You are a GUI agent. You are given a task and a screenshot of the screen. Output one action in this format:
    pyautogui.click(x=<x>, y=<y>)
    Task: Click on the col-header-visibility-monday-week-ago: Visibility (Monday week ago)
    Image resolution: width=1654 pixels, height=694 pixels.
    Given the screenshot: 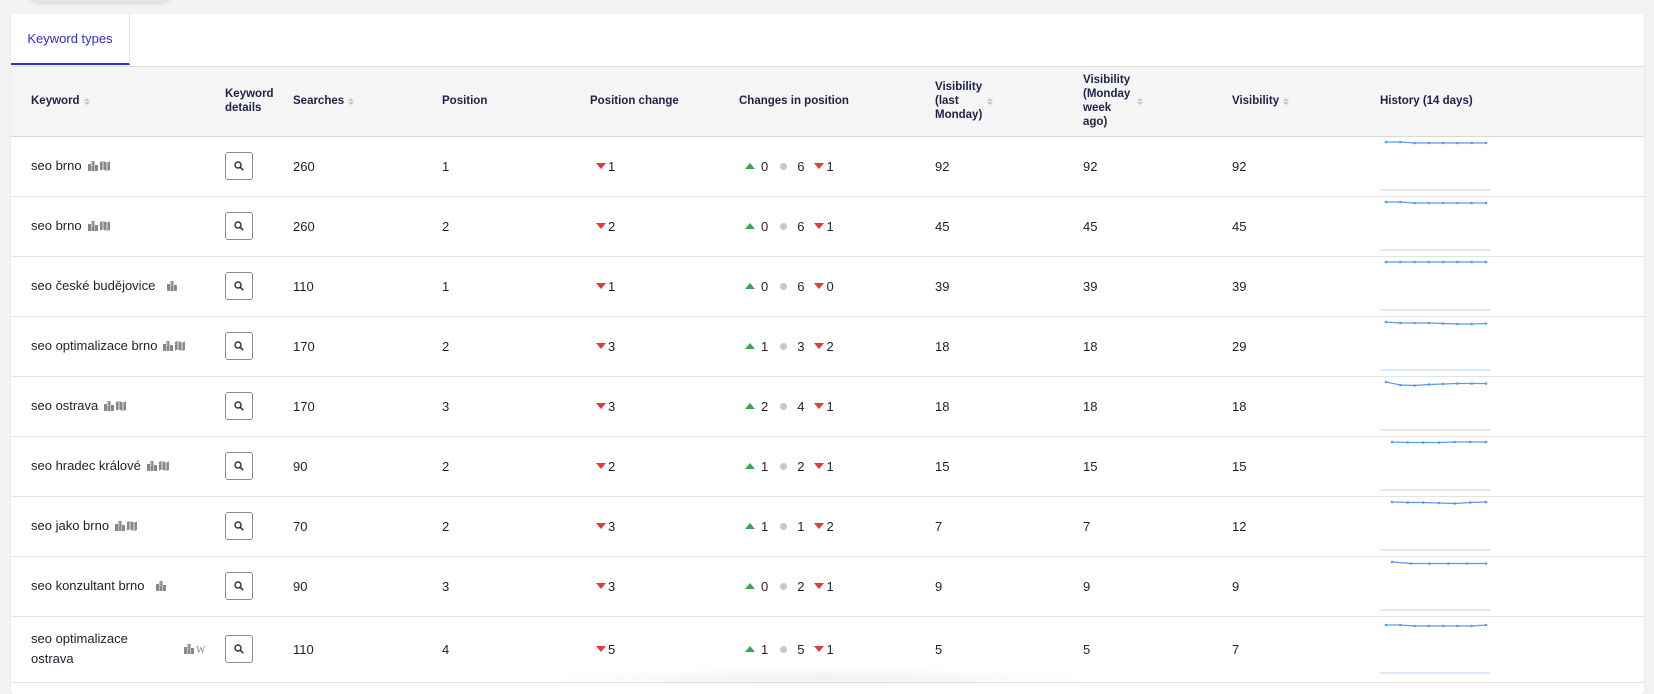 What is the action you would take?
    pyautogui.click(x=1157, y=101)
    